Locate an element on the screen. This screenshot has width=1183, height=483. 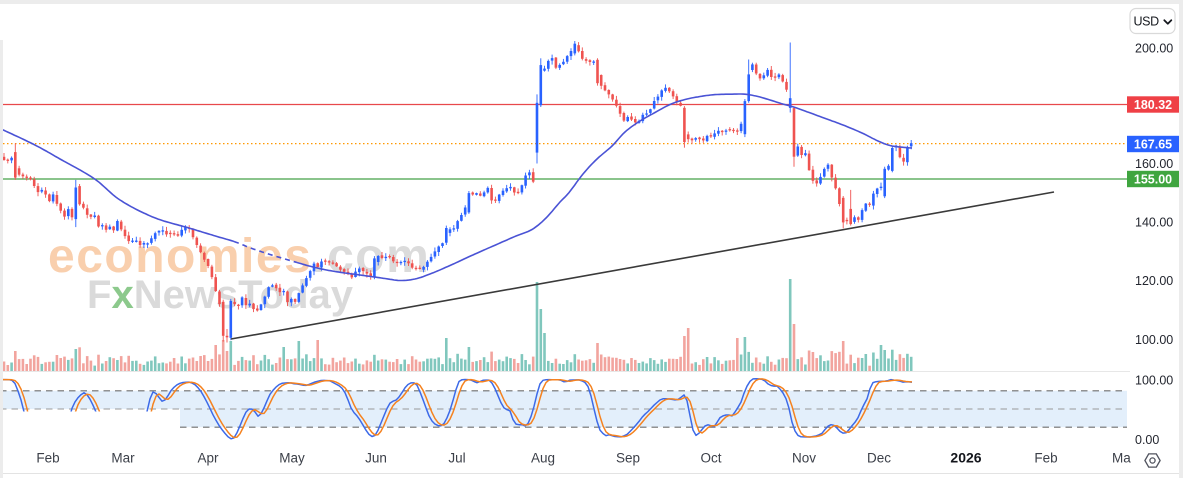
svg-text: 155.00 is located at coordinates (1153, 179).